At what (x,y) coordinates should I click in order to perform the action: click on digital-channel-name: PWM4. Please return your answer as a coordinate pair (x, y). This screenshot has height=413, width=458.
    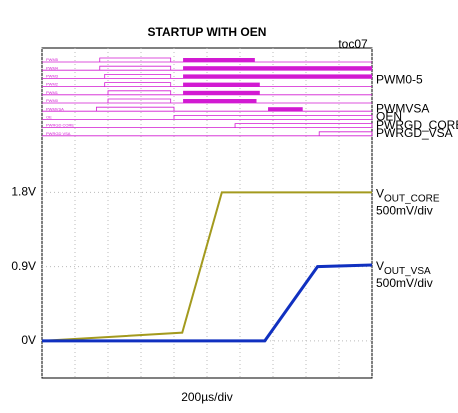
    Looking at the image, I should click on (52, 67).